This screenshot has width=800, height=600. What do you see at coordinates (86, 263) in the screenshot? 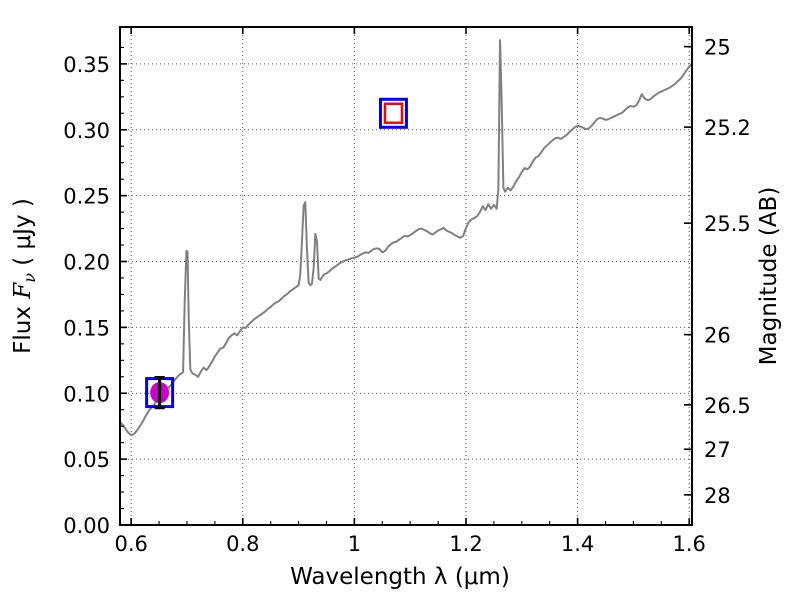
I see `y-tick-label: 0.20` at bounding box center [86, 263].